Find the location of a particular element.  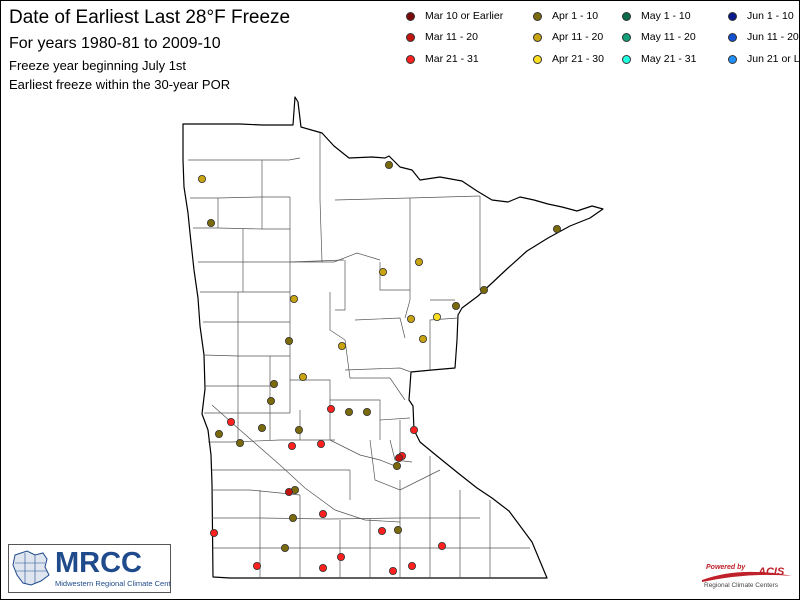

legend-label: Apr 1 - 10 is located at coordinates (575, 16).